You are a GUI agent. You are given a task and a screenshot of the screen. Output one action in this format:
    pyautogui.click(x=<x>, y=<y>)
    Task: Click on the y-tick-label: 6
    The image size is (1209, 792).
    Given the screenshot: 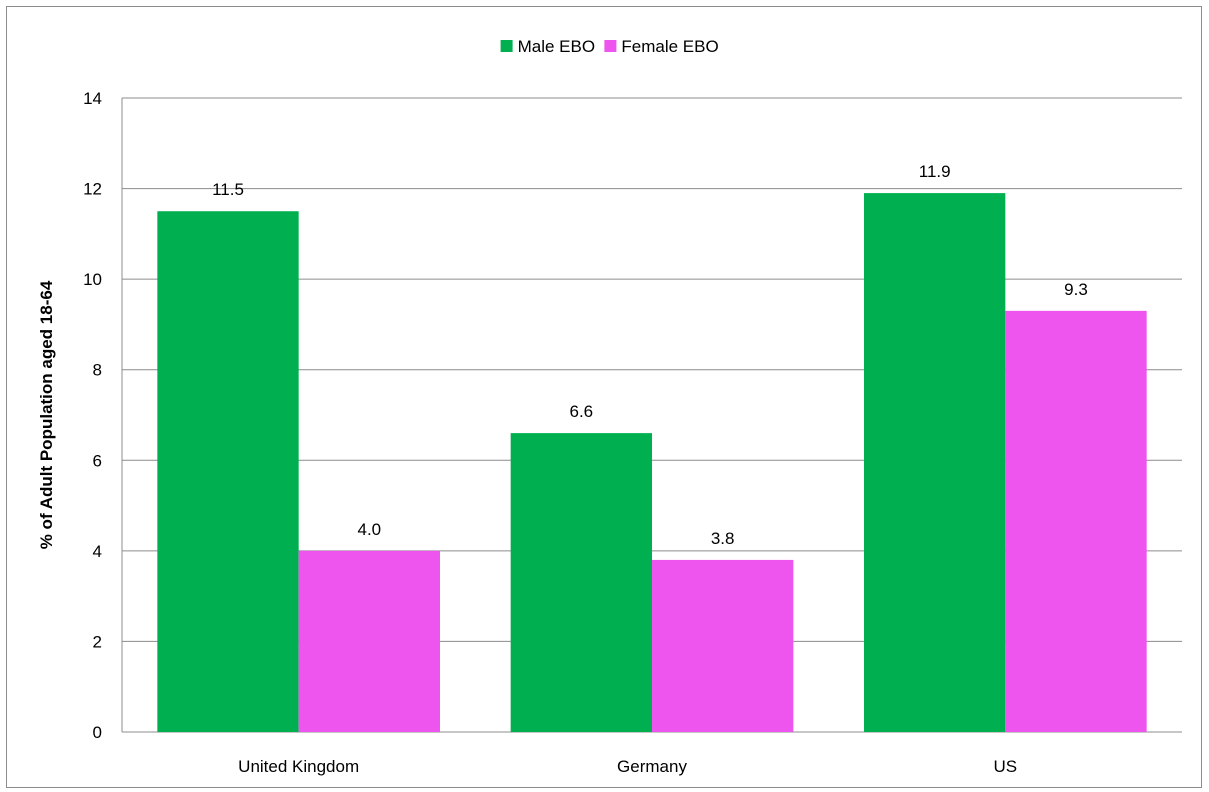 What is the action you would take?
    pyautogui.click(x=97, y=460)
    